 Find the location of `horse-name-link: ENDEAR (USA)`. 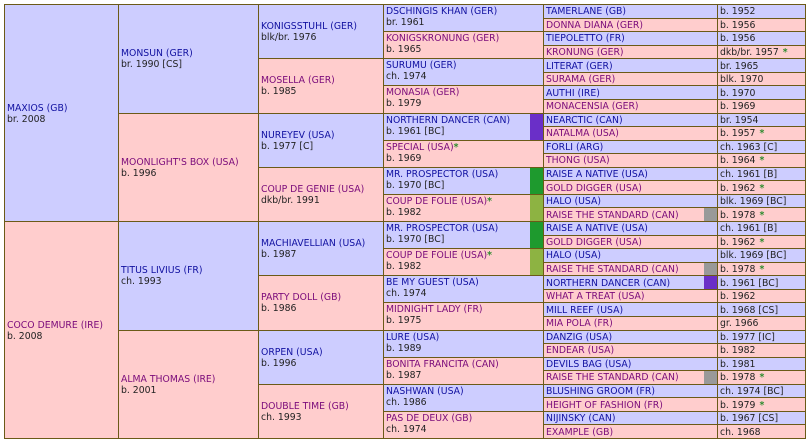

horse-name-link: ENDEAR (USA) is located at coordinates (580, 351).